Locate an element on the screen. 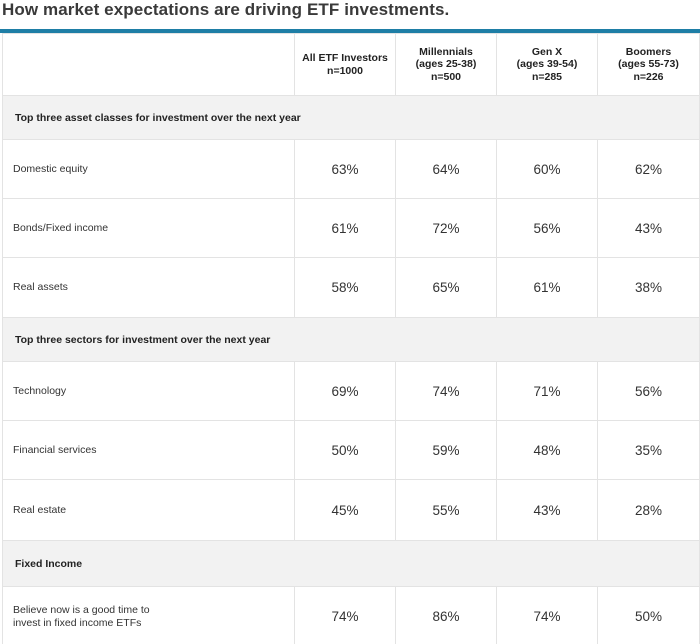  row-label-line: invest in fixed income ETFs is located at coordinates (77, 622).